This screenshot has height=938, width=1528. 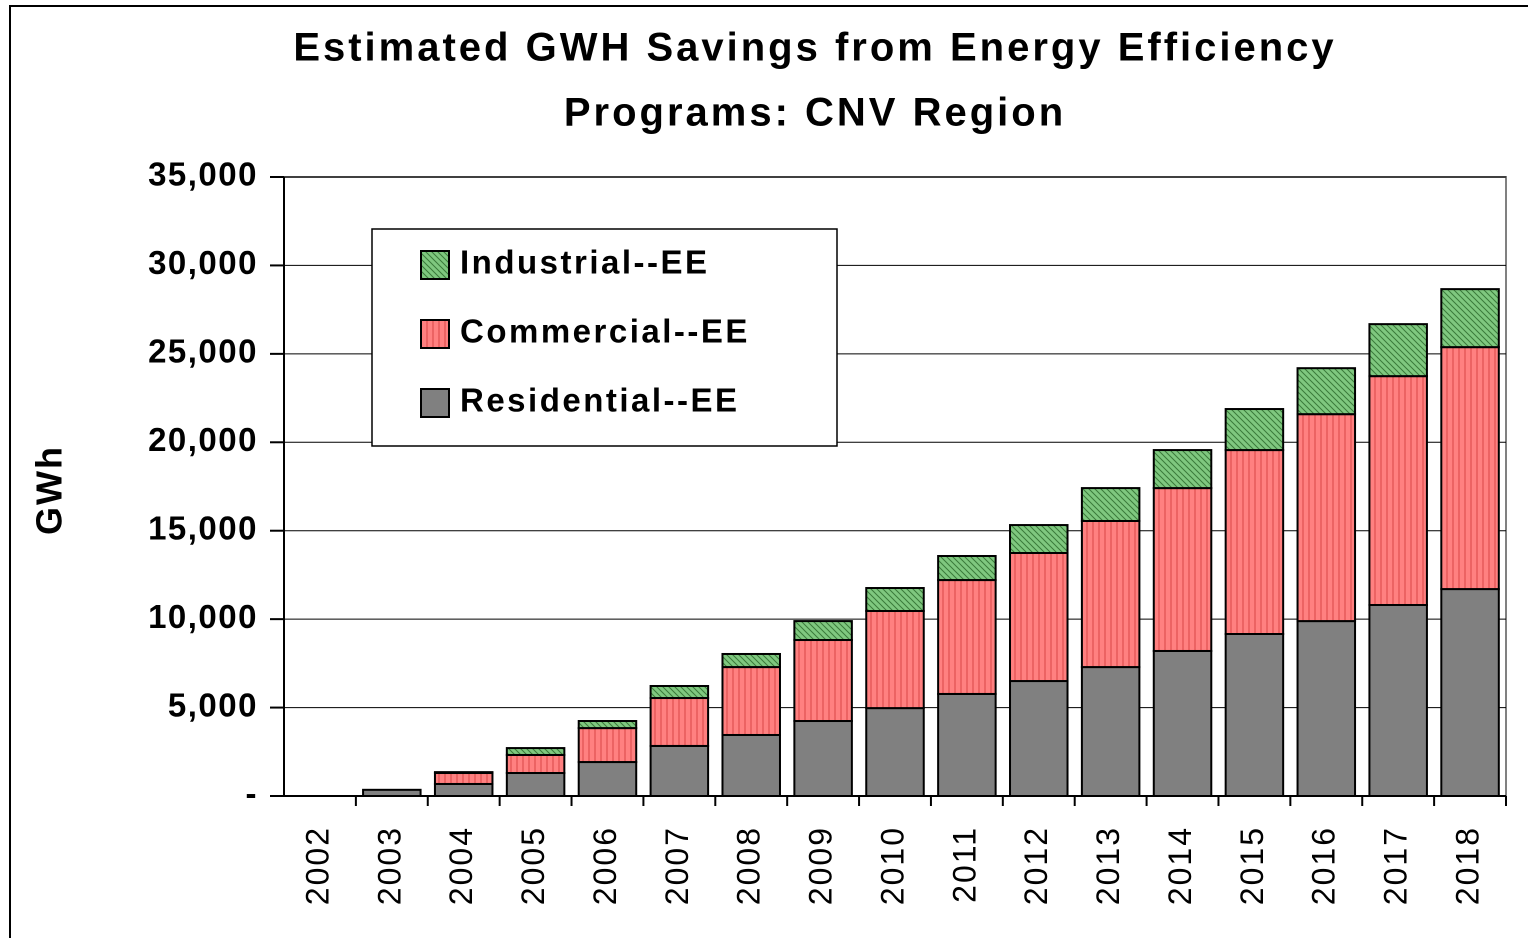 What do you see at coordinates (389, 865) in the screenshot?
I see `x-tick-label: 2003` at bounding box center [389, 865].